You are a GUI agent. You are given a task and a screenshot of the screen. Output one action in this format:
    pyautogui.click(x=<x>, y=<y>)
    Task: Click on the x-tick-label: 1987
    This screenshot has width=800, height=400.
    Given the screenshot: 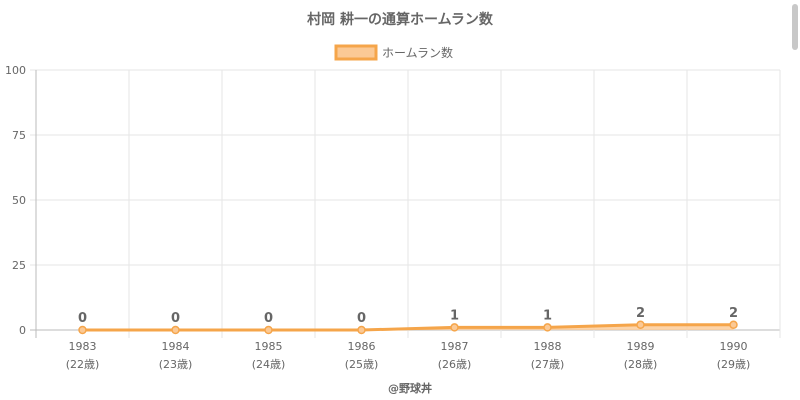 What is the action you would take?
    pyautogui.click(x=455, y=346)
    